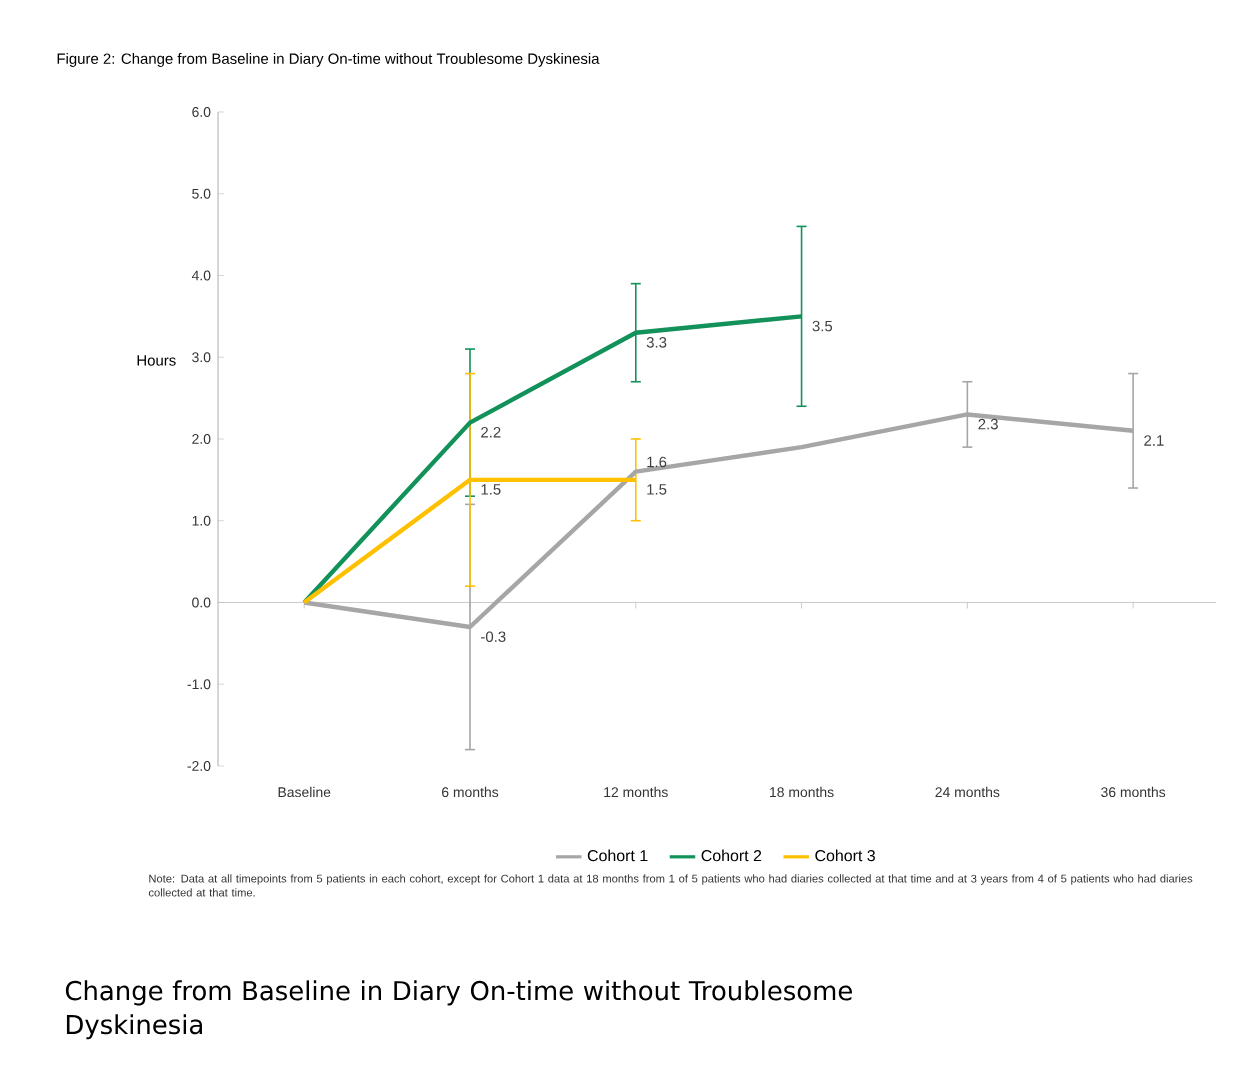 Image resolution: width=1258 pixels, height=1092 pixels. I want to click on text: Change from Baseline in Diary On-time without Troublesome Dyskinesia, so click(458, 1010).